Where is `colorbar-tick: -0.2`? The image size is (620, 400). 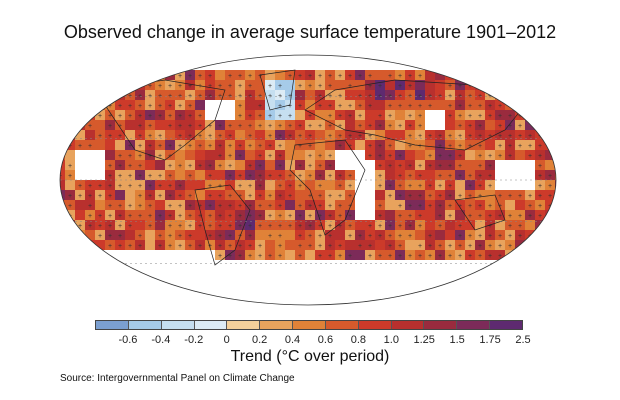 colorbar-tick: -0.2 is located at coordinates (194, 340).